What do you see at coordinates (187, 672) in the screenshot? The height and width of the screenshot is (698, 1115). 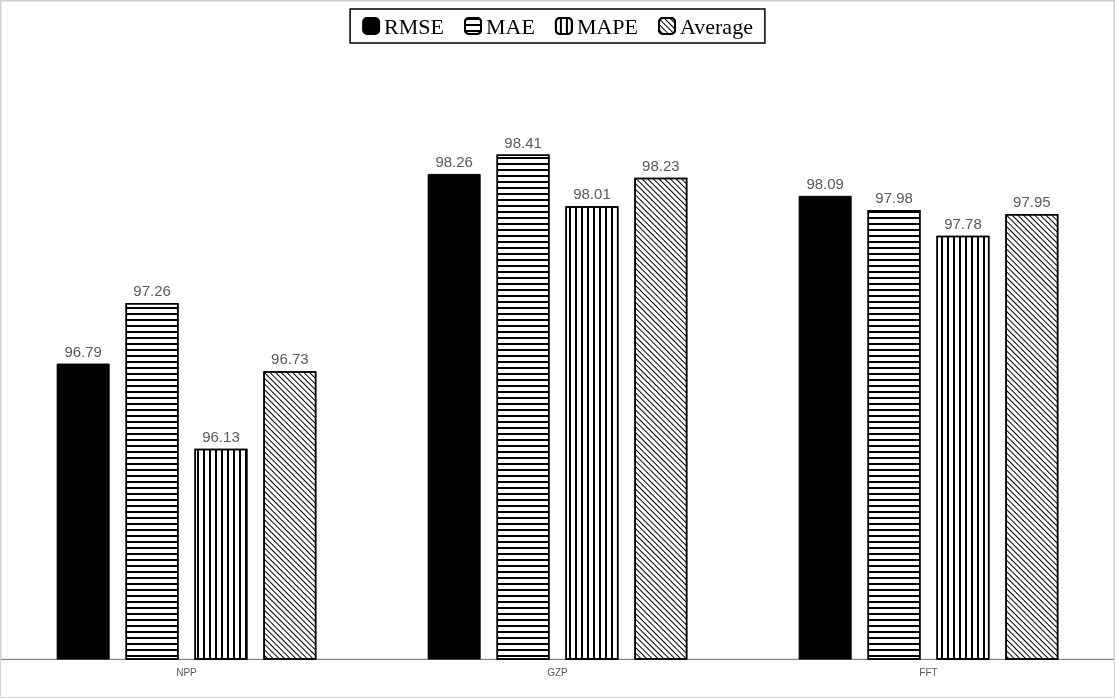 I see `x-tick-label: NPP` at bounding box center [187, 672].